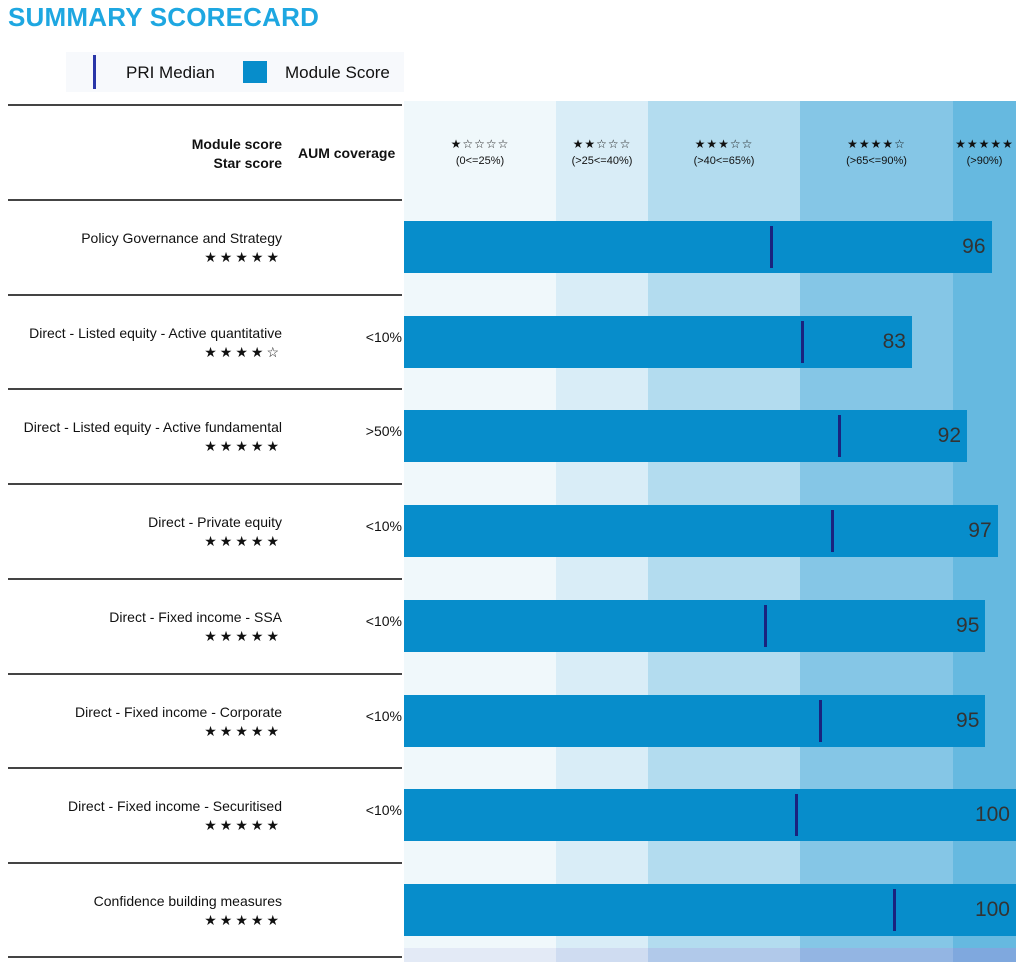  Describe the element at coordinates (164, 17) in the screenshot. I see `page-title: SUMMARY SCORECARD` at that location.